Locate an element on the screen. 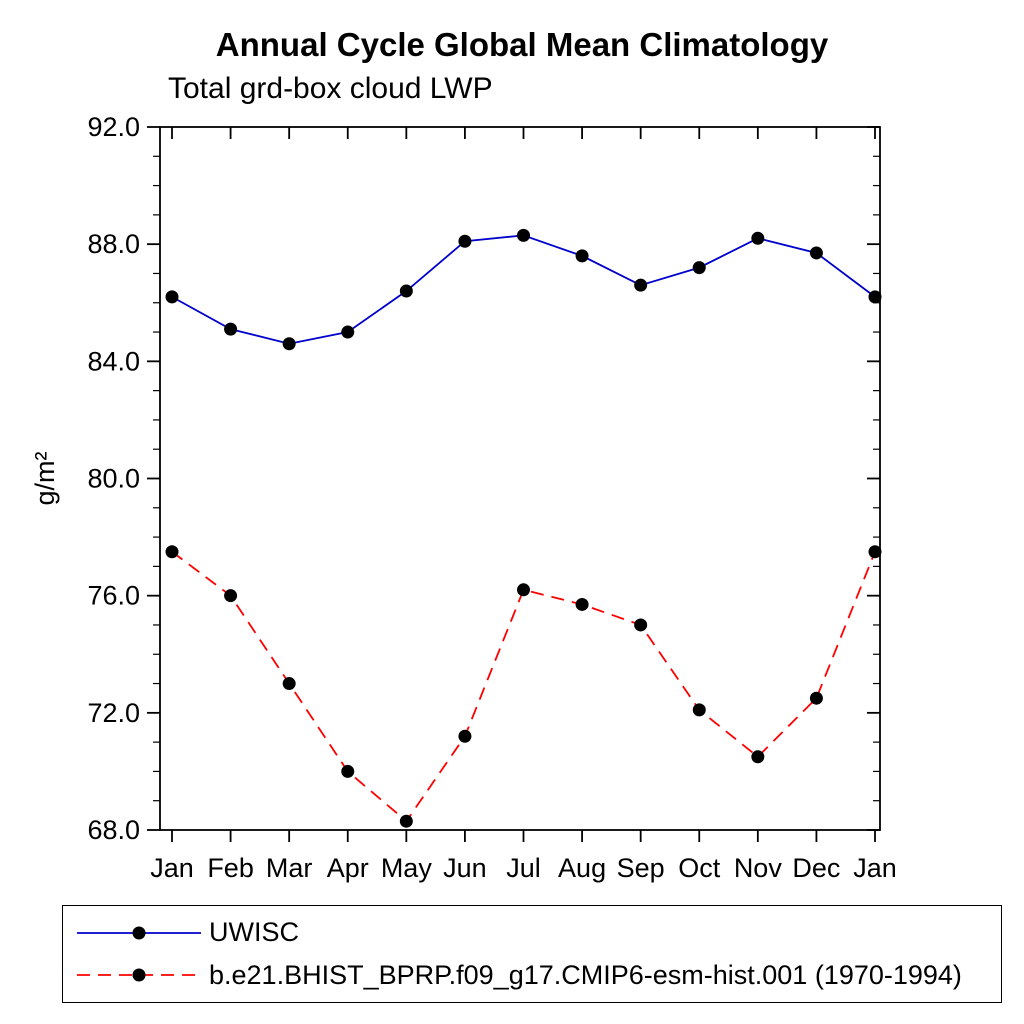 Image resolution: width=1024 pixels, height=1024 pixels. svg-text: 72.0 is located at coordinates (113, 713).